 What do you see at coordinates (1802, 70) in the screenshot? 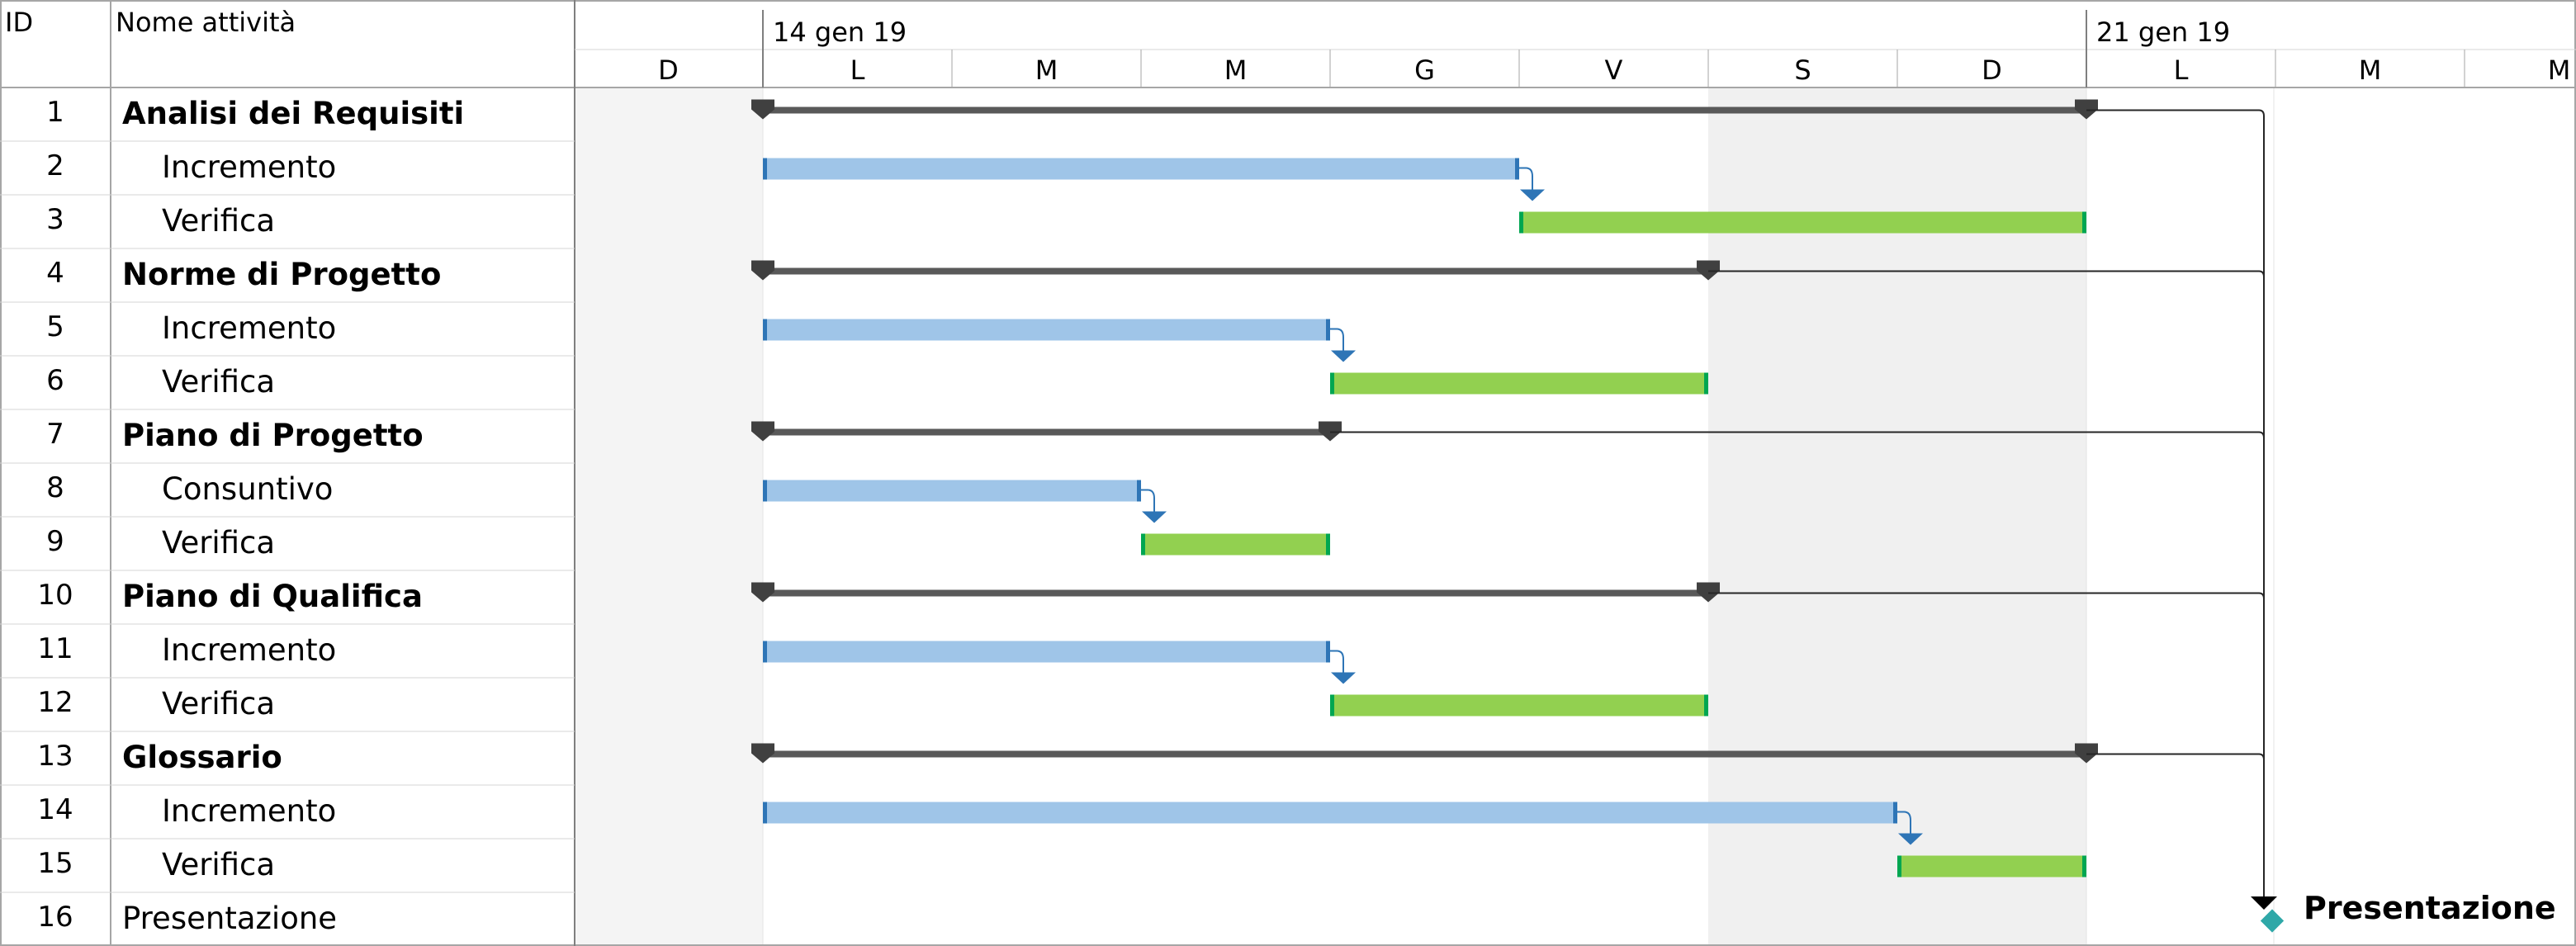
I see `timescale-day-label: S` at bounding box center [1802, 70].